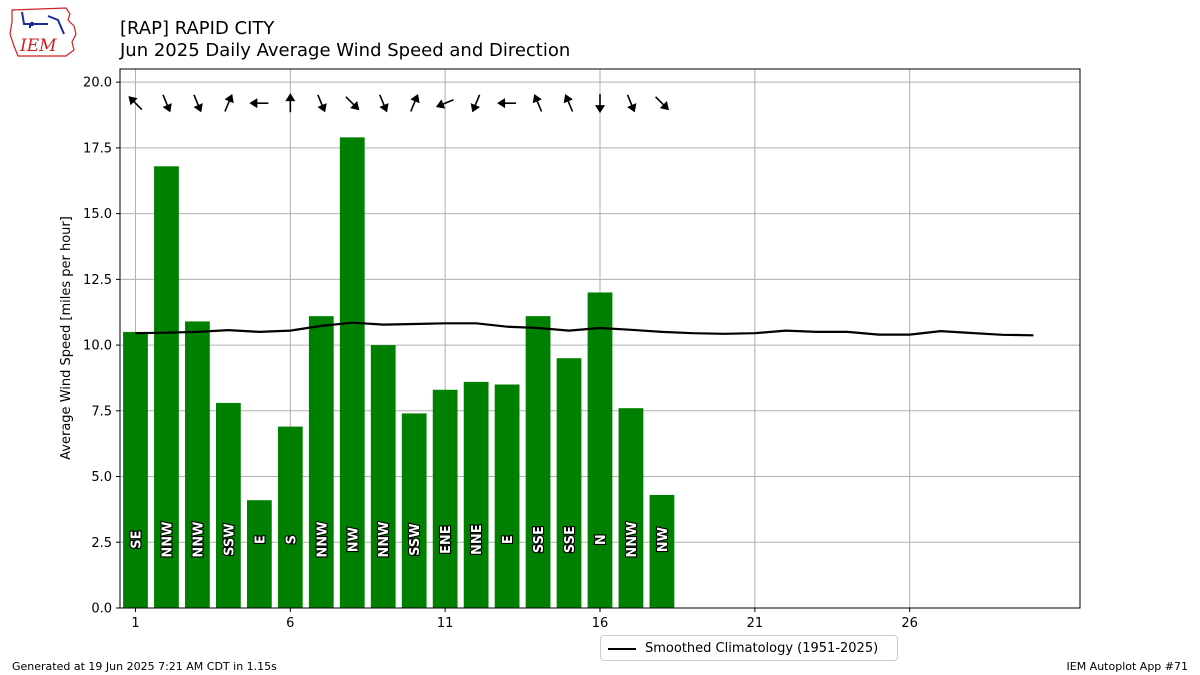 The height and width of the screenshot is (675, 1200). I want to click on y-tick-label: 12.5, so click(97, 280).